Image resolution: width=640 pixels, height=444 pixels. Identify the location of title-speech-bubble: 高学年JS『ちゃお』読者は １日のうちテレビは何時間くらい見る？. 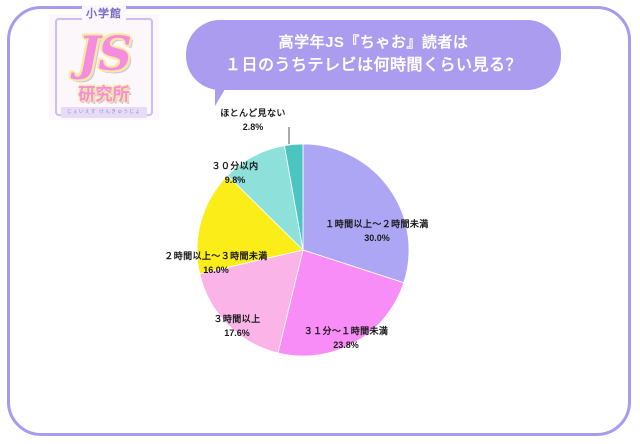
(373, 55).